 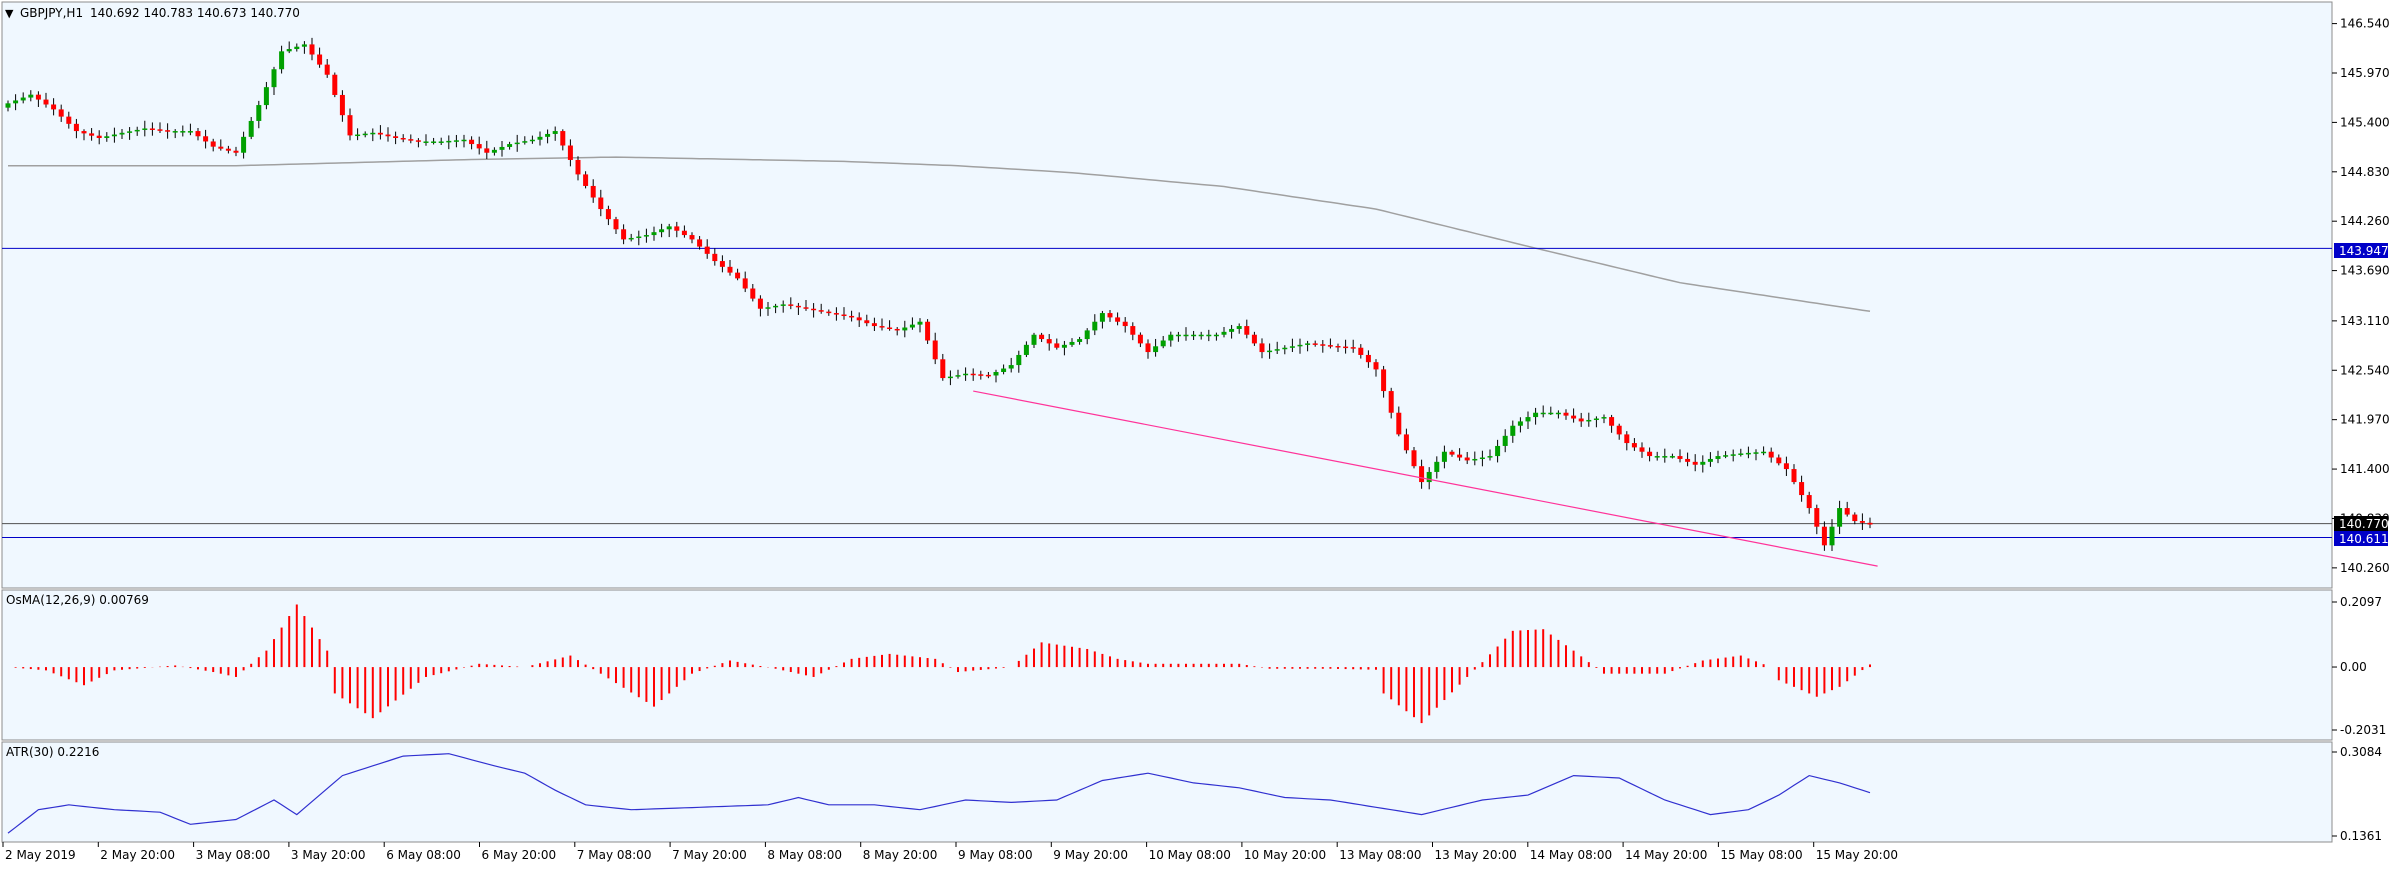 I want to click on menu-arrow-icon: ▼, so click(x=9, y=13).